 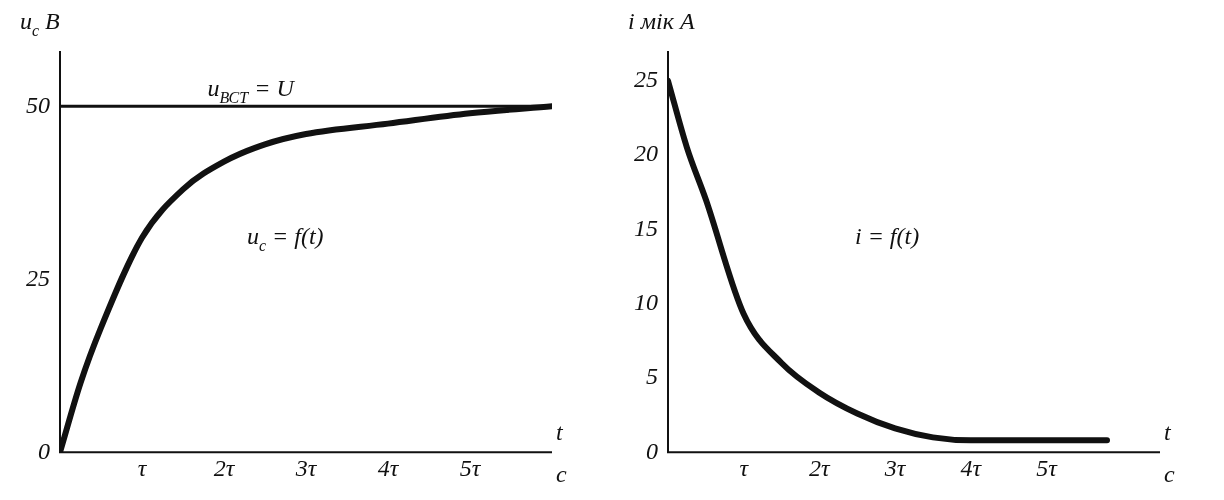 What do you see at coordinates (652, 376) in the screenshot?
I see `y-tick-label: 5` at bounding box center [652, 376].